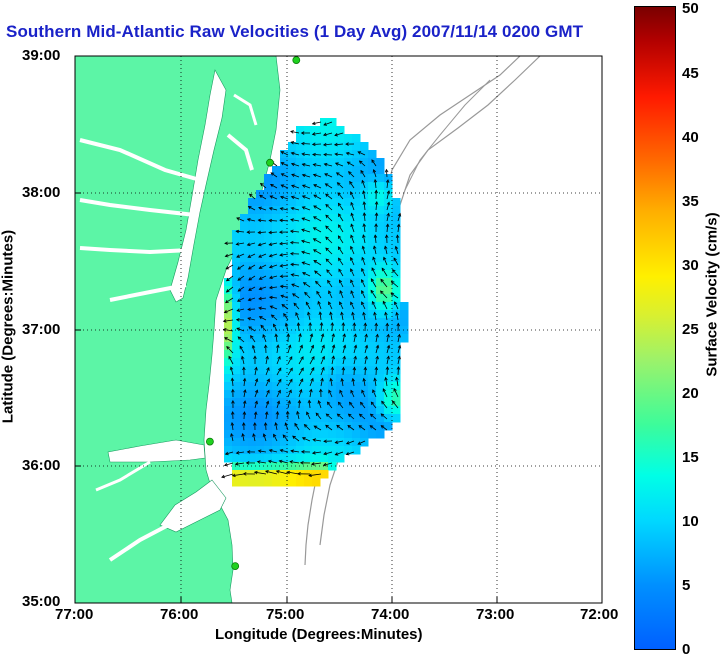  I want to click on x-tick-label: 76:00, so click(179, 614).